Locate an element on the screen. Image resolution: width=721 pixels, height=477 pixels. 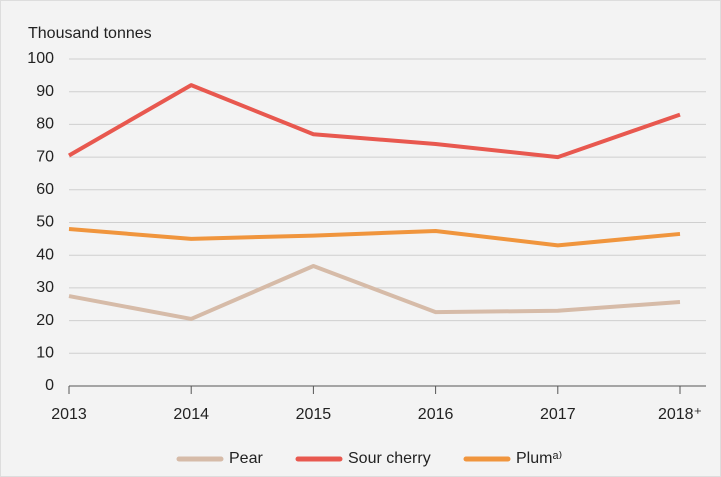
y-axis-title: Thousand tonnes is located at coordinates (90, 33).